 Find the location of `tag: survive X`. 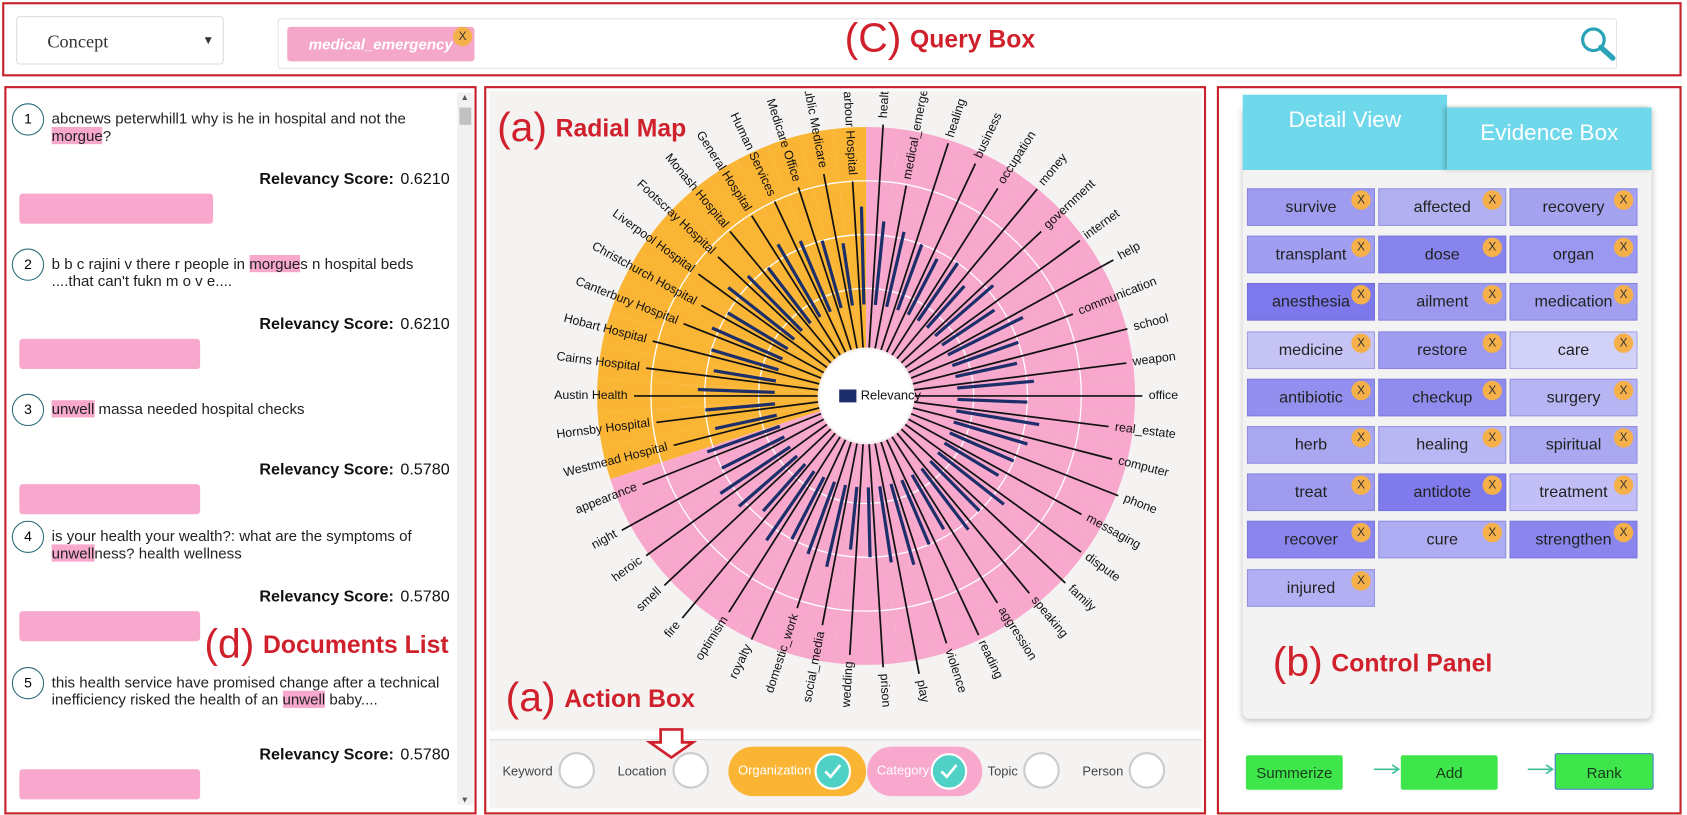

tag: survive X is located at coordinates (1311, 207).